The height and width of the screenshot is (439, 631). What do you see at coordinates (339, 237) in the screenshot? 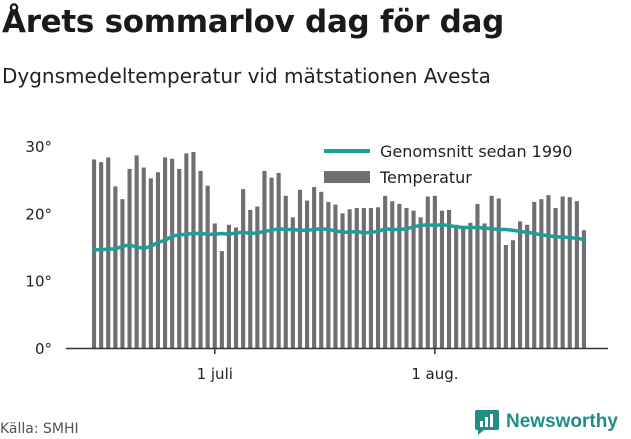
I see `average-line` at bounding box center [339, 237].